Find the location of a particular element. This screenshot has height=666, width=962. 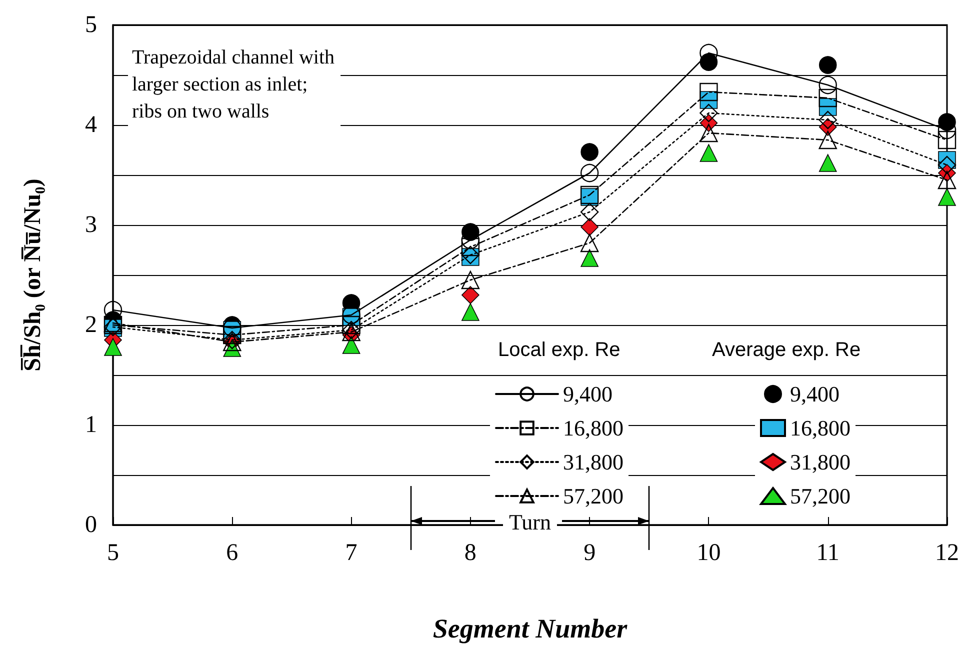

y-tick-label: 0 is located at coordinates (91, 525).